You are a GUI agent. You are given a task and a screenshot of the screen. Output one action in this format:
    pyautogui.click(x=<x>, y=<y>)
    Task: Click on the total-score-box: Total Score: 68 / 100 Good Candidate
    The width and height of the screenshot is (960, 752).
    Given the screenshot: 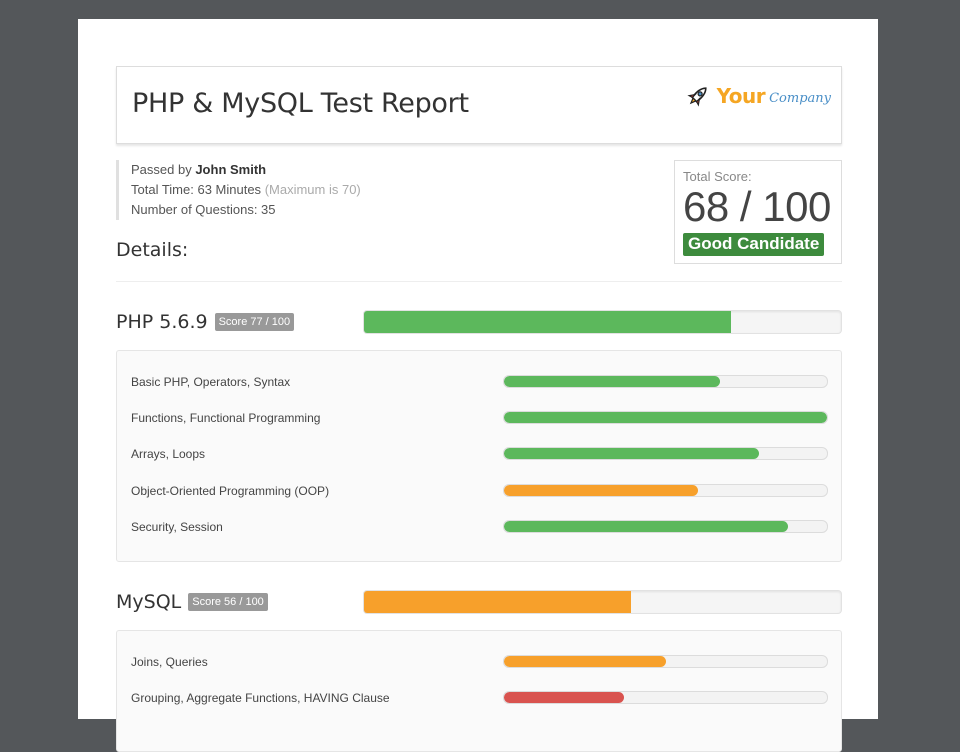 What is the action you would take?
    pyautogui.click(x=758, y=212)
    